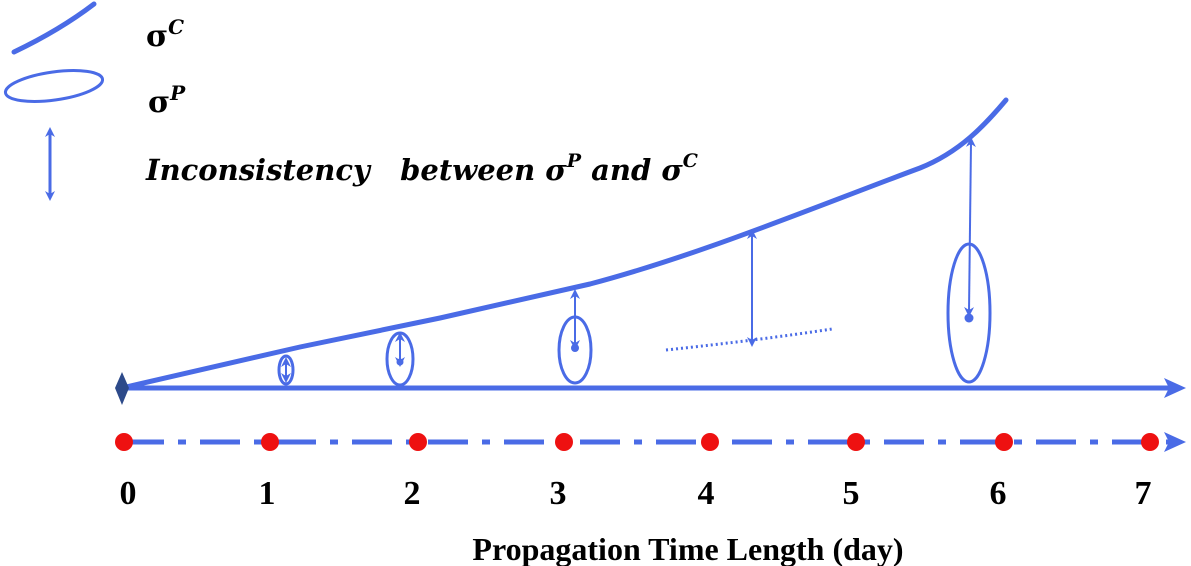  What do you see at coordinates (558, 493) in the screenshot?
I see `tick-label-3: 3` at bounding box center [558, 493].